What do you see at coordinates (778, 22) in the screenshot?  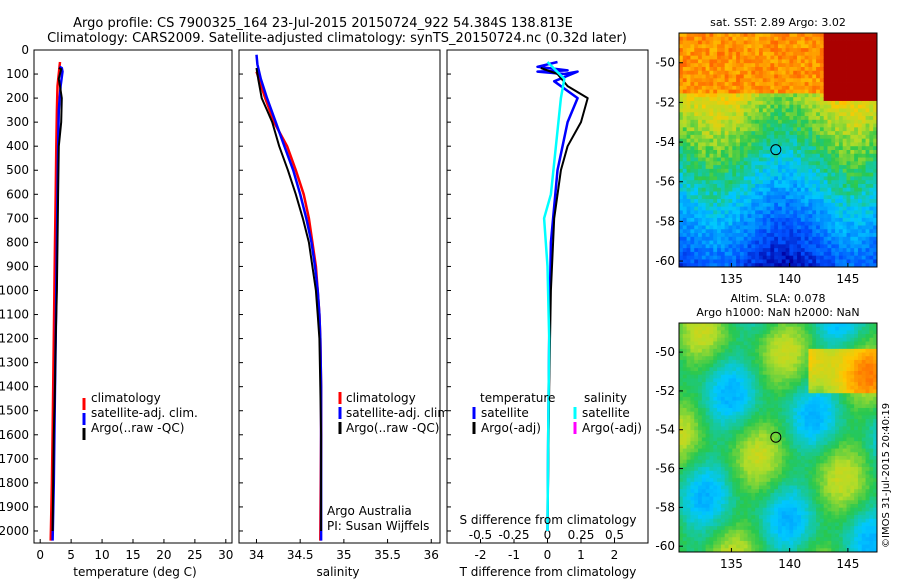 I see `sst-map-title: sat. SST: 2.89 Argo: 3.02` at bounding box center [778, 22].